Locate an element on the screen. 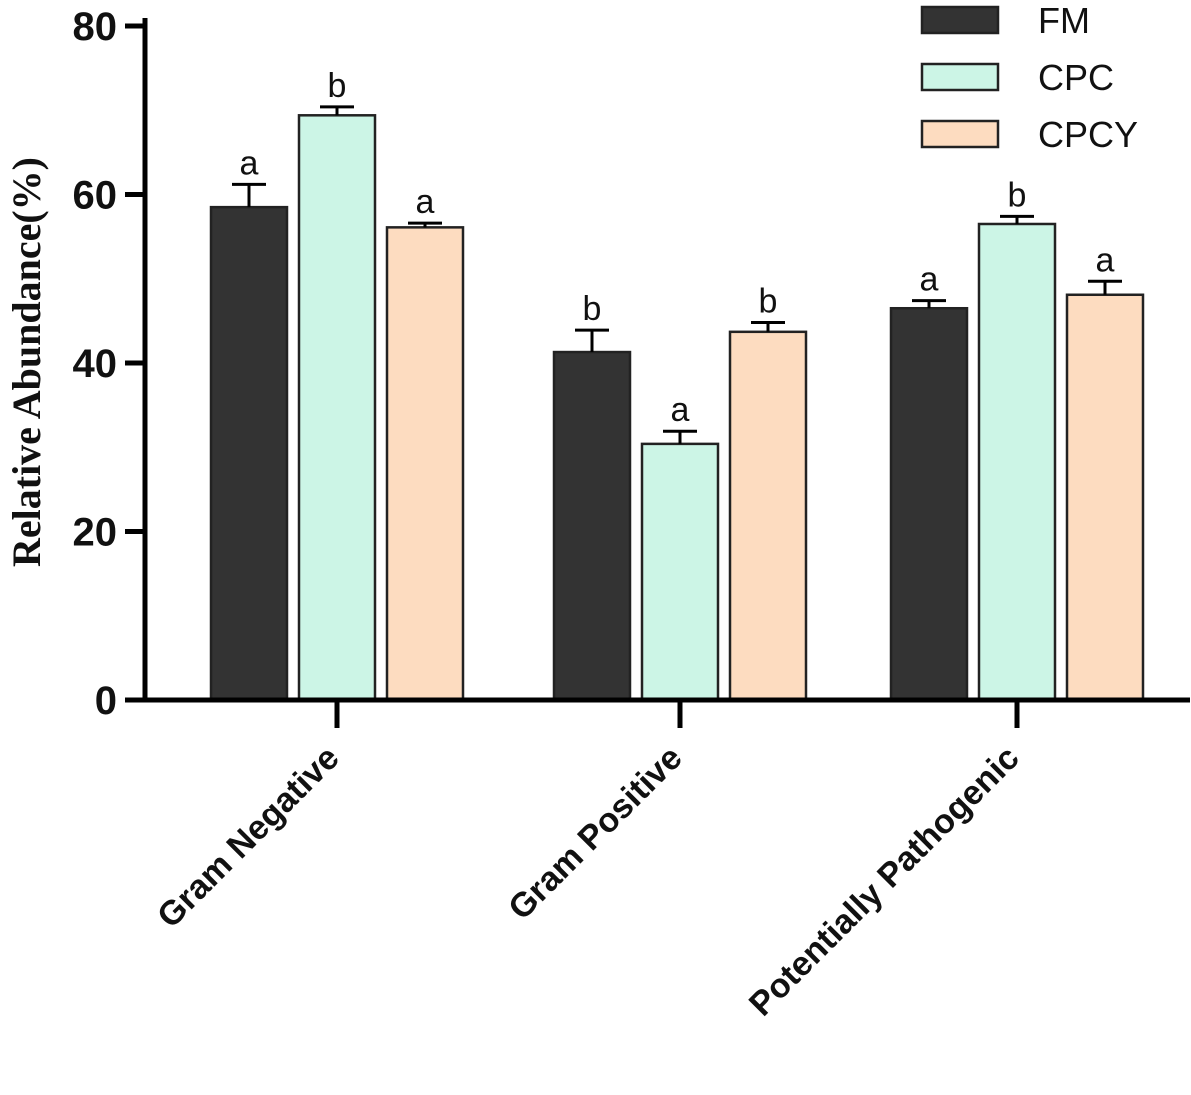 The width and height of the screenshot is (1191, 1095). y-tick-label: 60 is located at coordinates (95, 196).